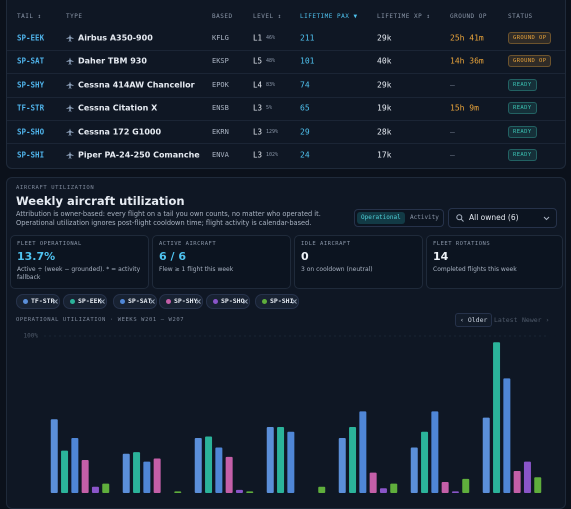  I want to click on legend-chip: SP-SHY, so click(181, 301).